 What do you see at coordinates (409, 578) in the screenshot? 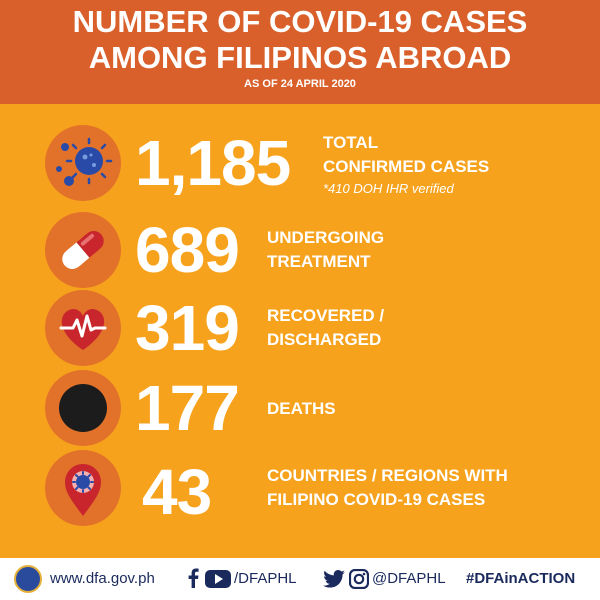
I see `twitter-instagram-handle: @DFAPHL` at bounding box center [409, 578].